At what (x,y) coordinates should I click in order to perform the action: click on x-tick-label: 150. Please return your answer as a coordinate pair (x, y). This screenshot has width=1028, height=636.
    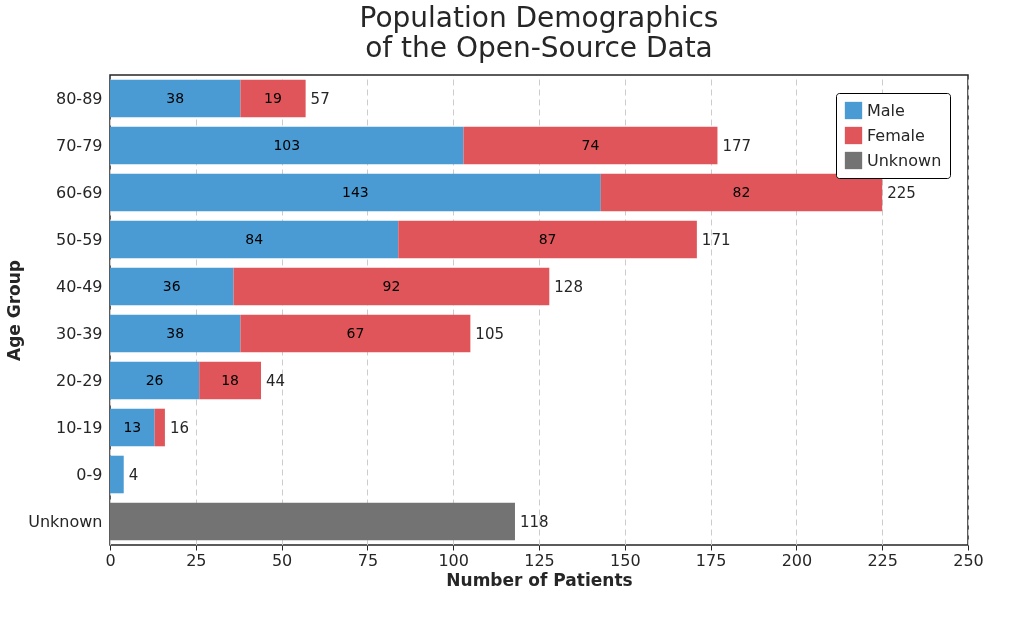
    Looking at the image, I should click on (625, 560).